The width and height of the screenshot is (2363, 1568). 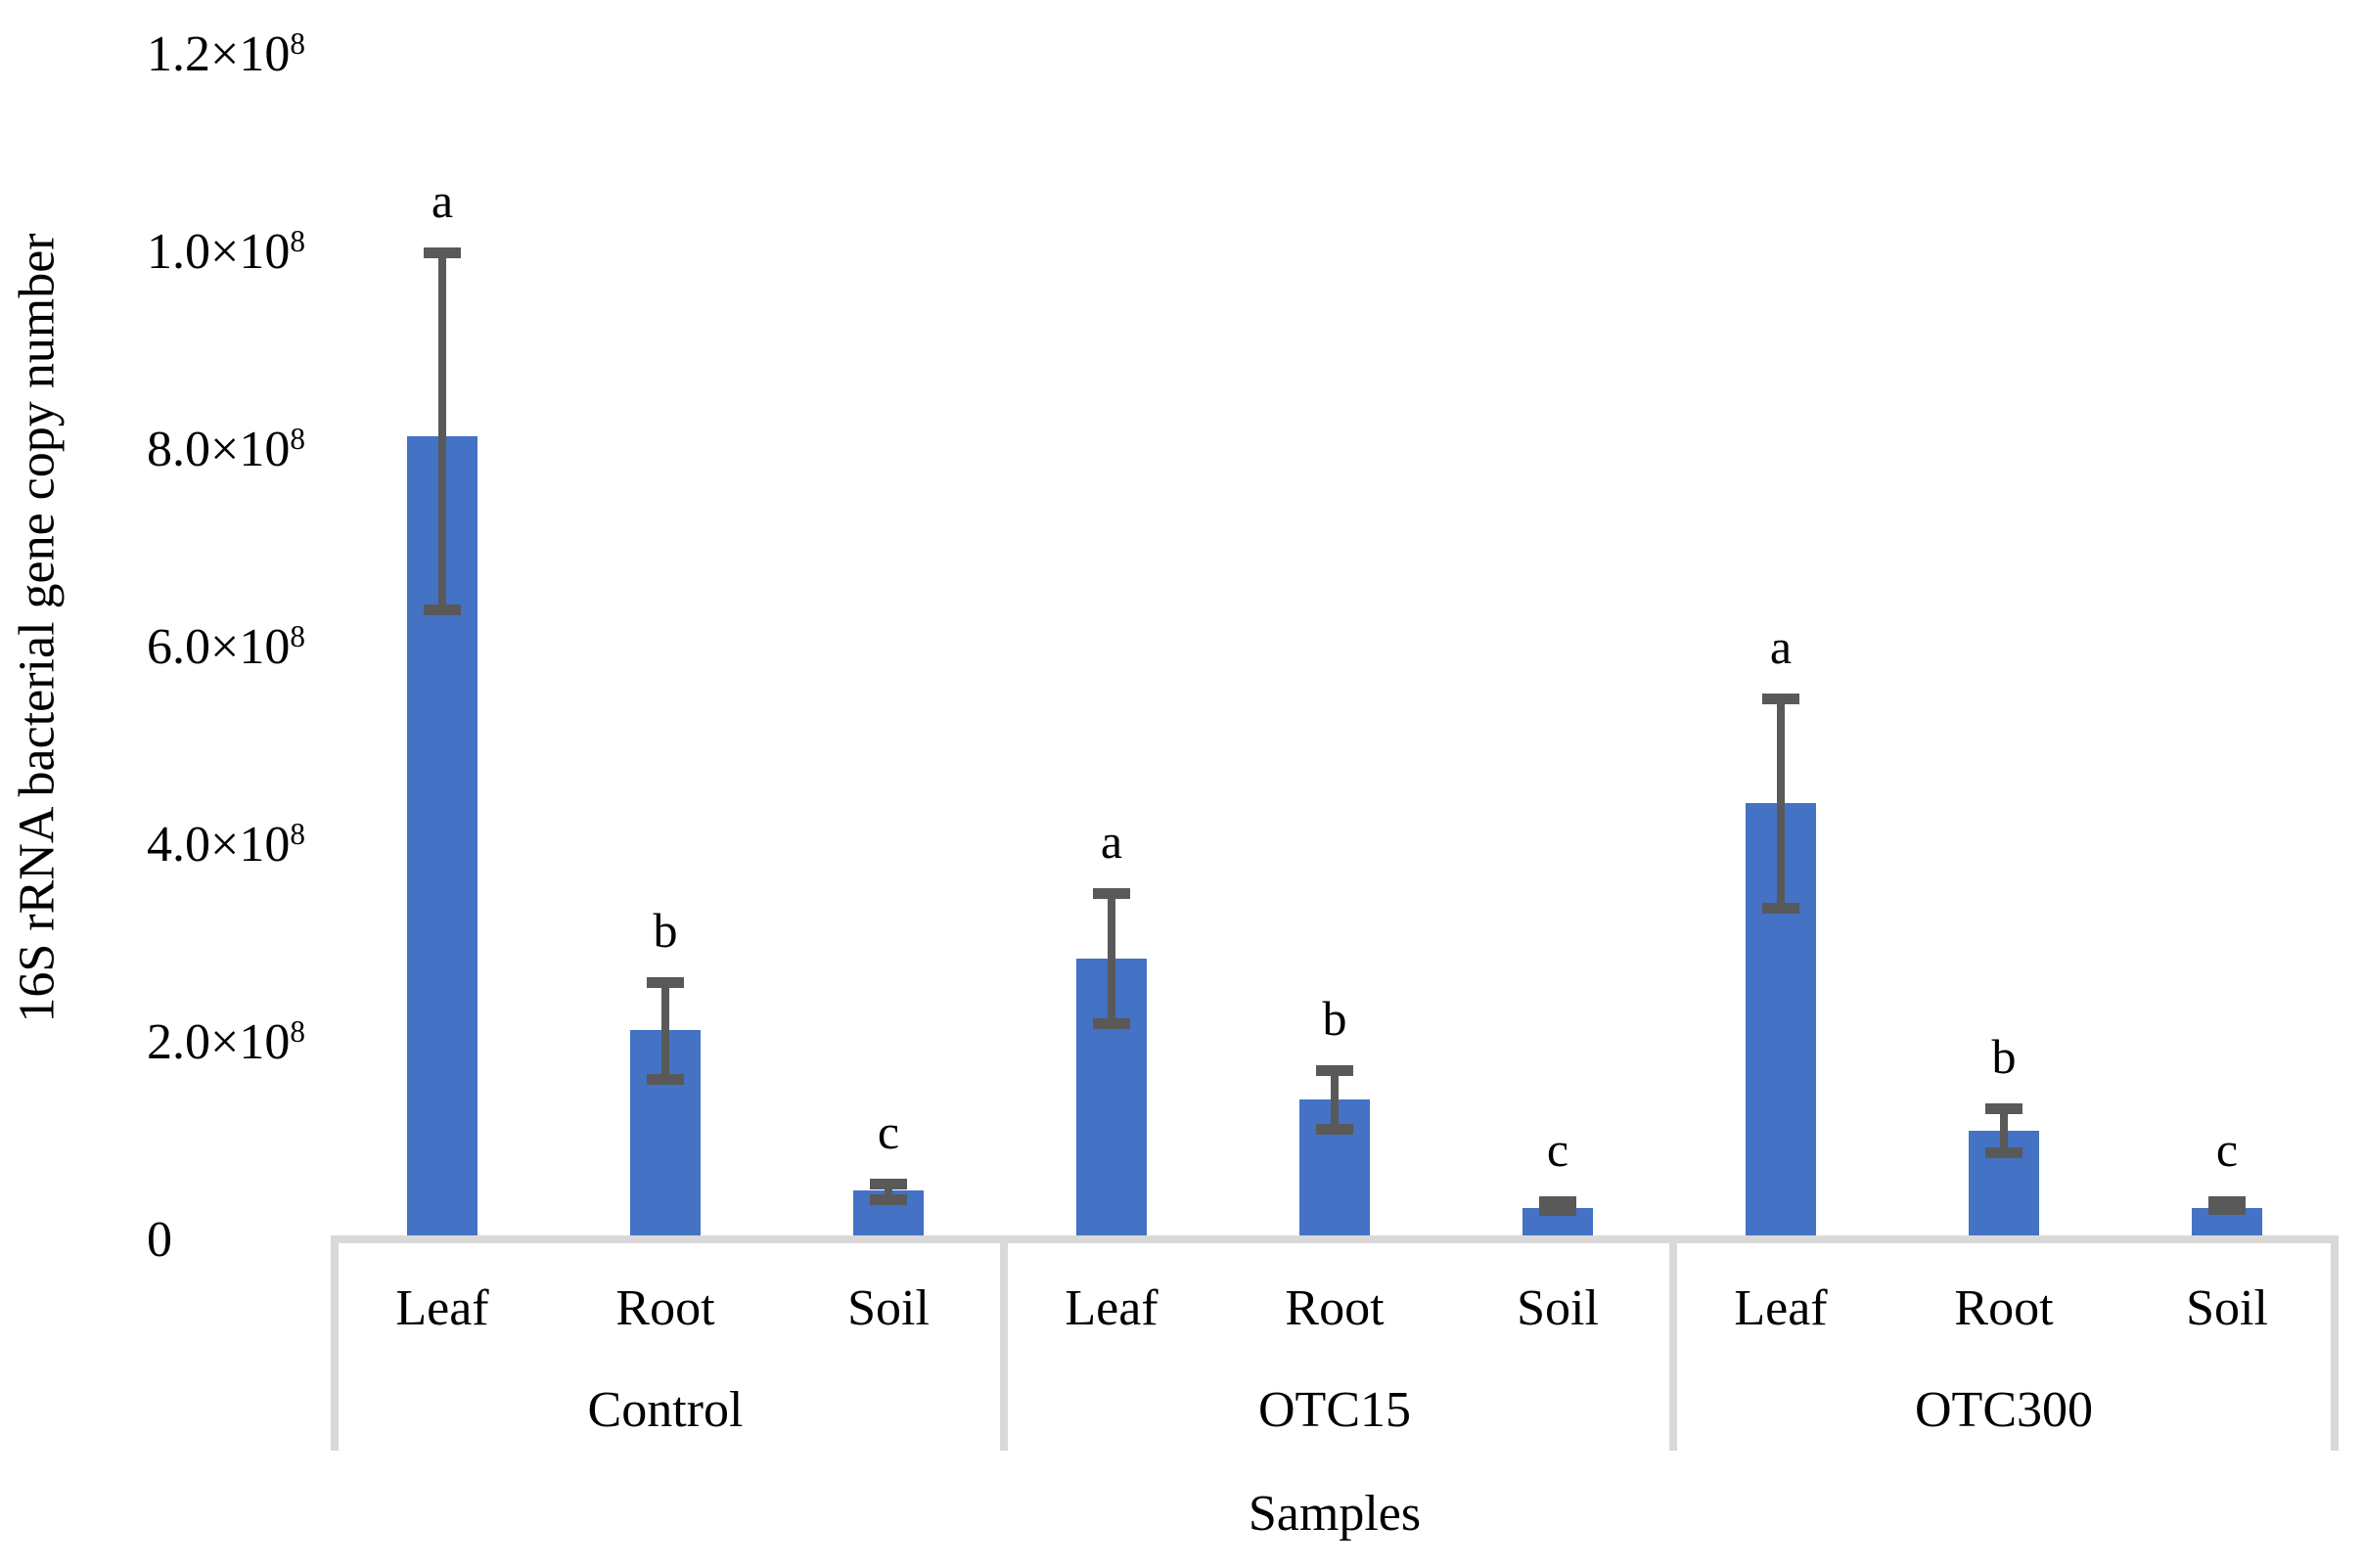 I want to click on y-tick-label: 8.0×10⁸, so click(x=226, y=443).